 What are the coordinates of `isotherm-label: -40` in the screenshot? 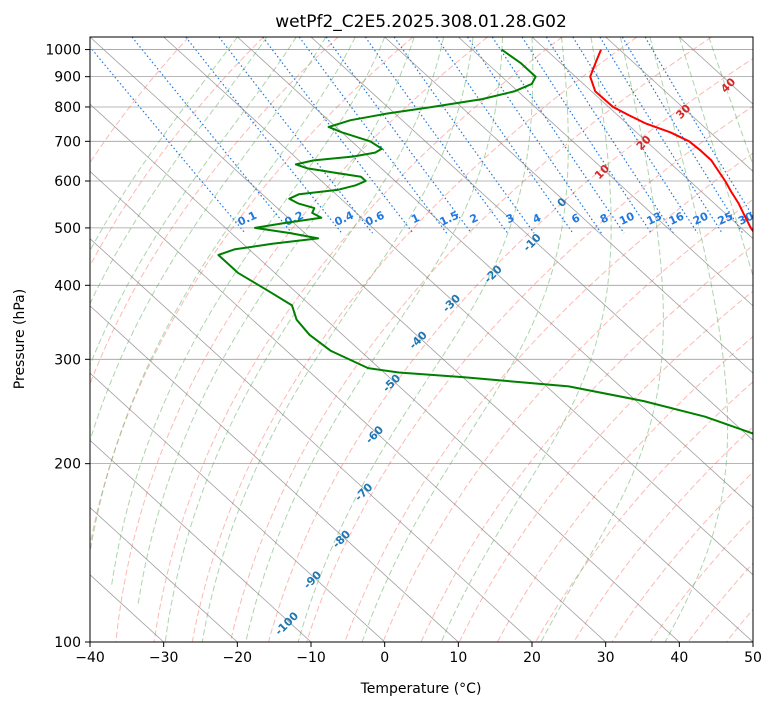 It's located at (418, 339).